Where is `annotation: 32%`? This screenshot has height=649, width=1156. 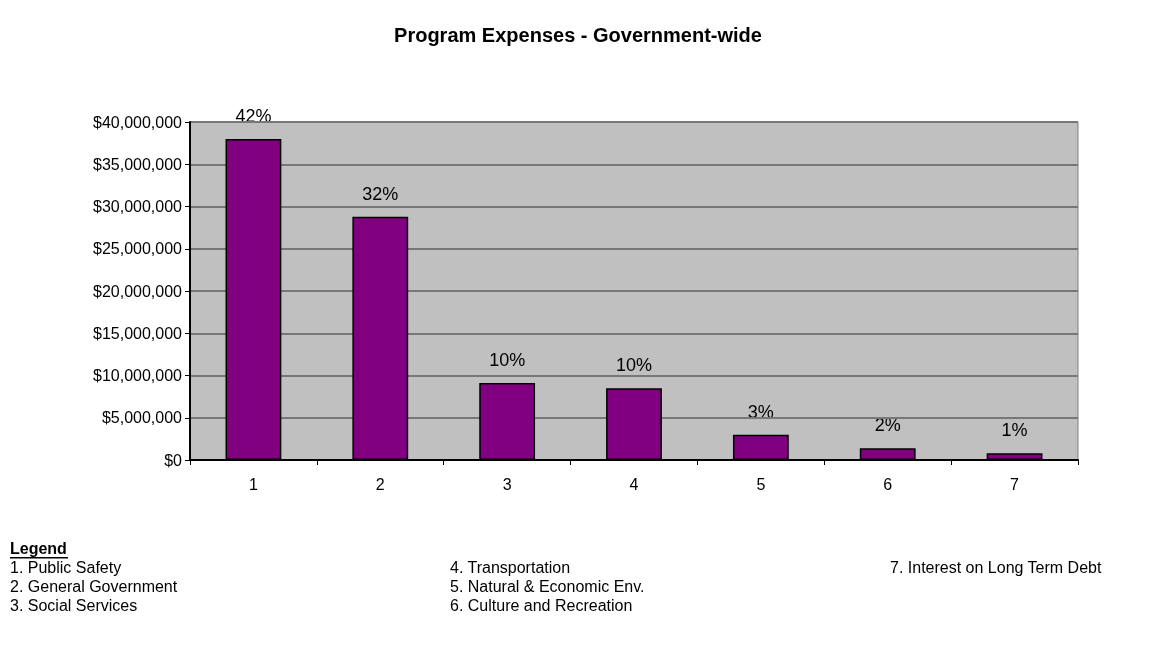
annotation: 32% is located at coordinates (380, 193).